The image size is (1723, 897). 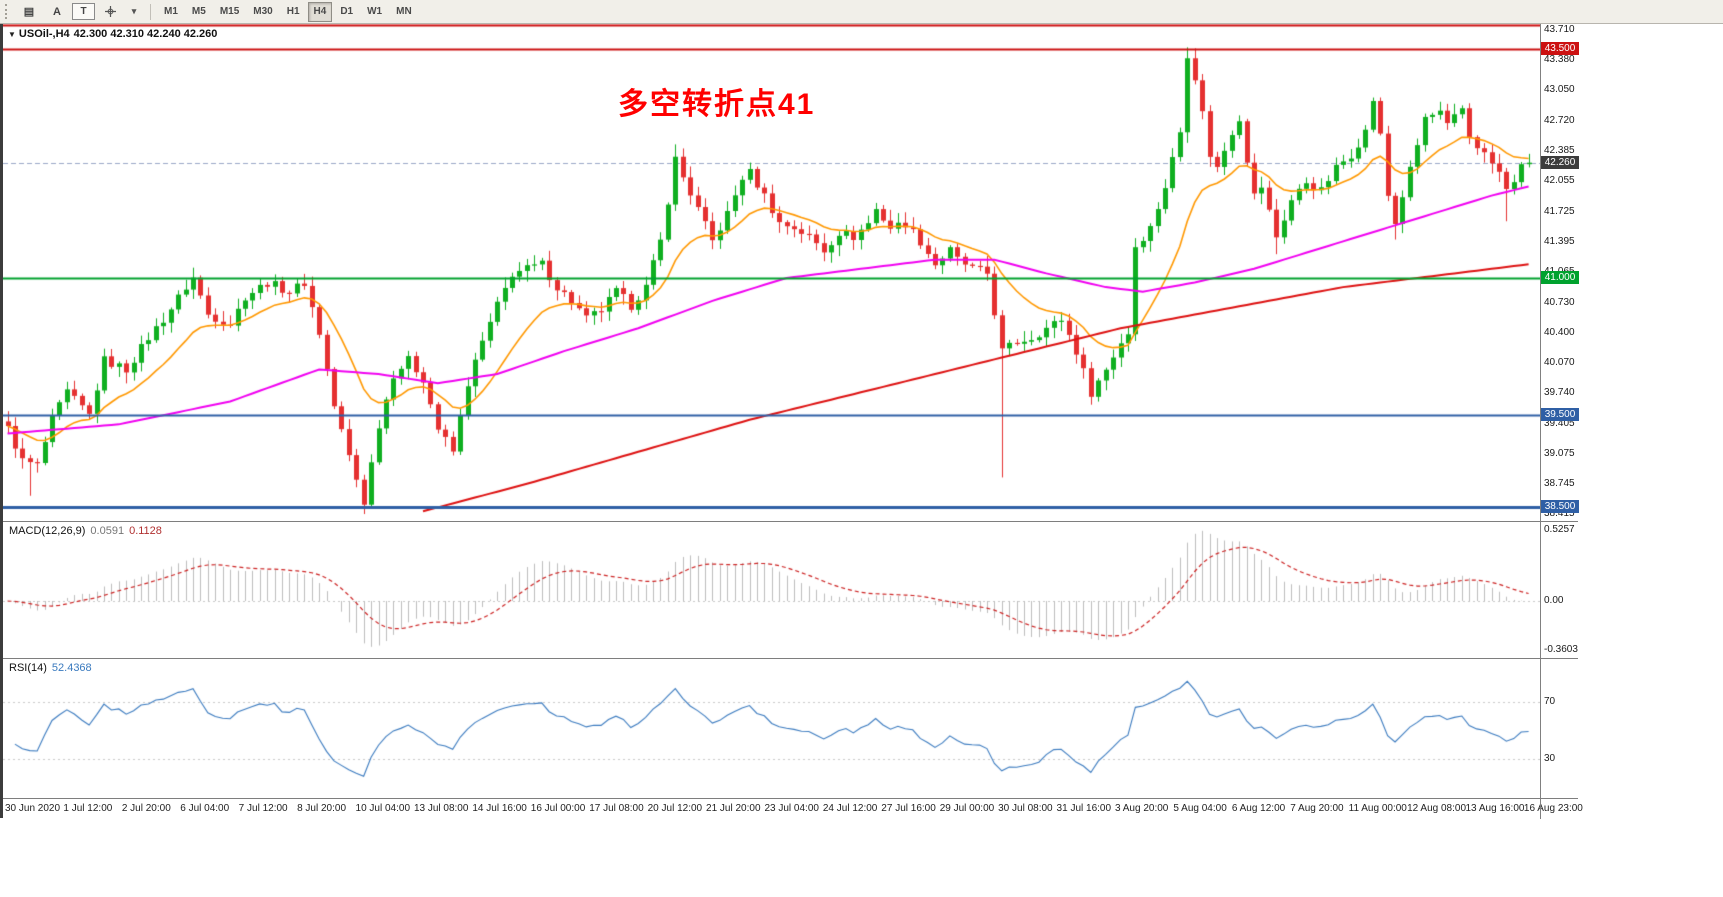 I want to click on time-axis-label: 27 Jul 16:00, so click(x=908, y=808).